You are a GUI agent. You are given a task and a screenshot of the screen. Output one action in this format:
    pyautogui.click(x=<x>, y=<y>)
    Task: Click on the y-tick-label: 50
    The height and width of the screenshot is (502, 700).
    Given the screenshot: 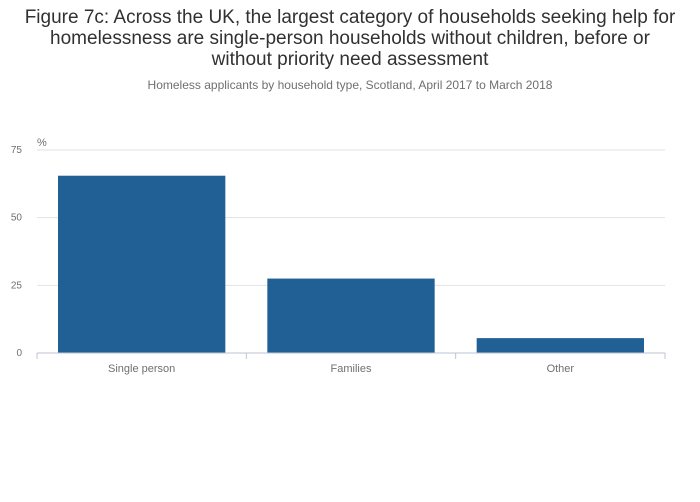 What is the action you would take?
    pyautogui.click(x=17, y=218)
    